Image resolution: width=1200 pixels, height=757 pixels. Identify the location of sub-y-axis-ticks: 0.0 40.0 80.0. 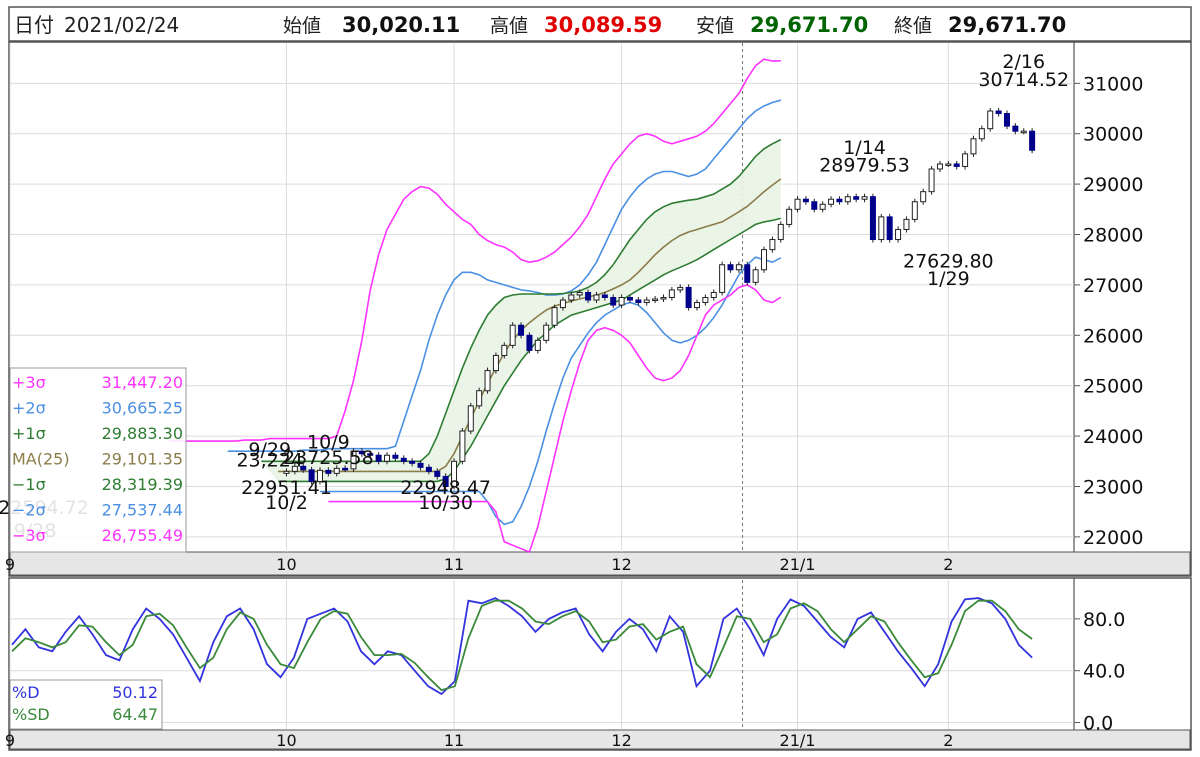
(1099, 672).